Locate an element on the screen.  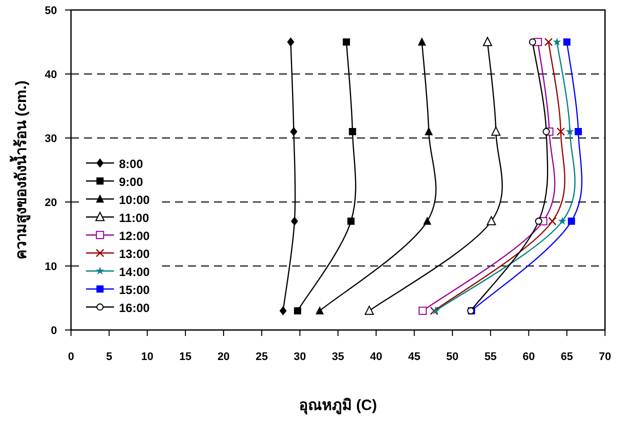
x-tick-label: 50 is located at coordinates (452, 357).